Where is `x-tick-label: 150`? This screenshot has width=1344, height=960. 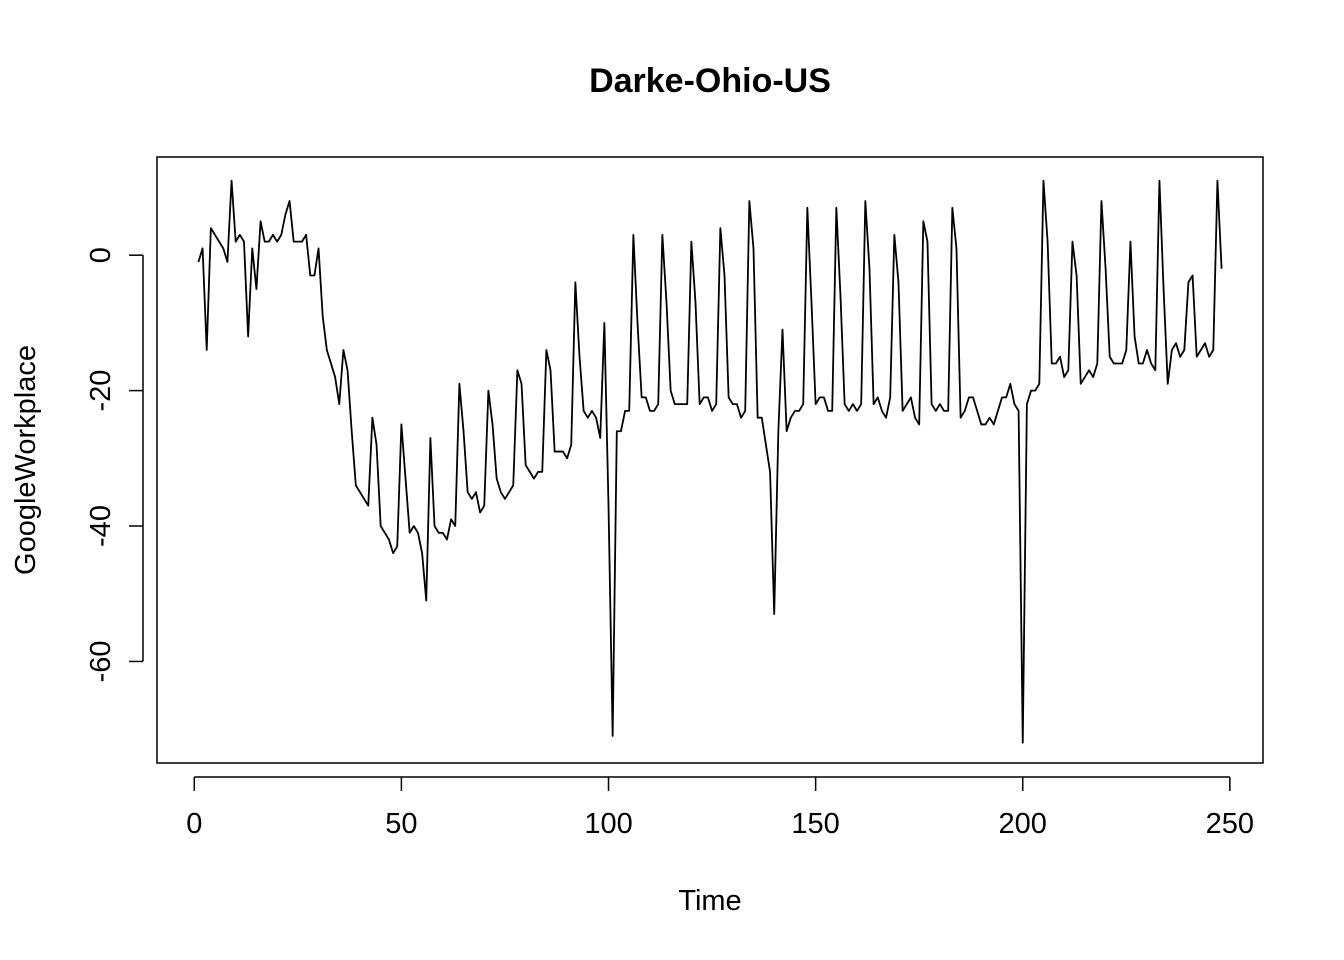
x-tick-label: 150 is located at coordinates (815, 824).